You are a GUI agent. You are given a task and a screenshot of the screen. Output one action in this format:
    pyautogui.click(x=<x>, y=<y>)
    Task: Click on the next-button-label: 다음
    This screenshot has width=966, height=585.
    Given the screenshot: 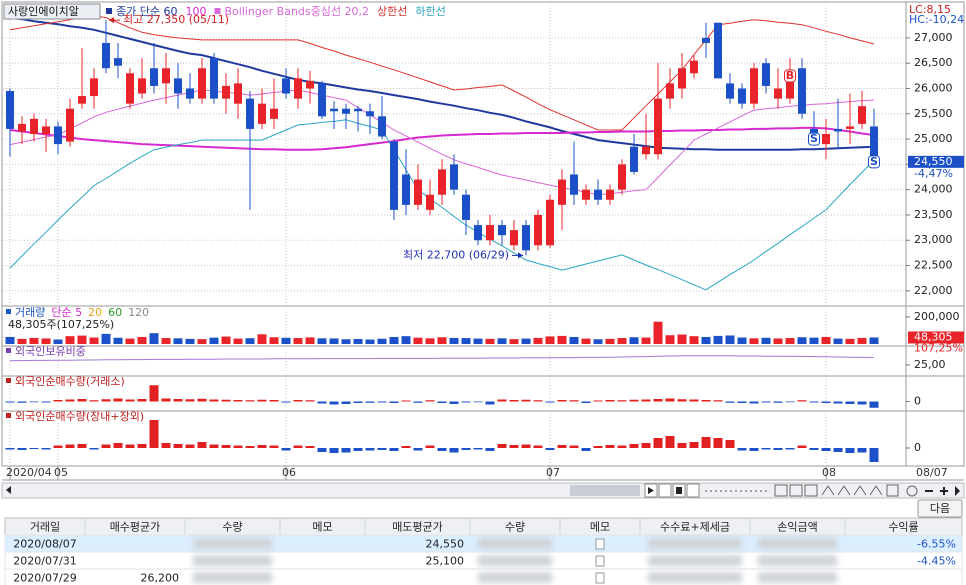 What is the action you would take?
    pyautogui.click(x=940, y=508)
    